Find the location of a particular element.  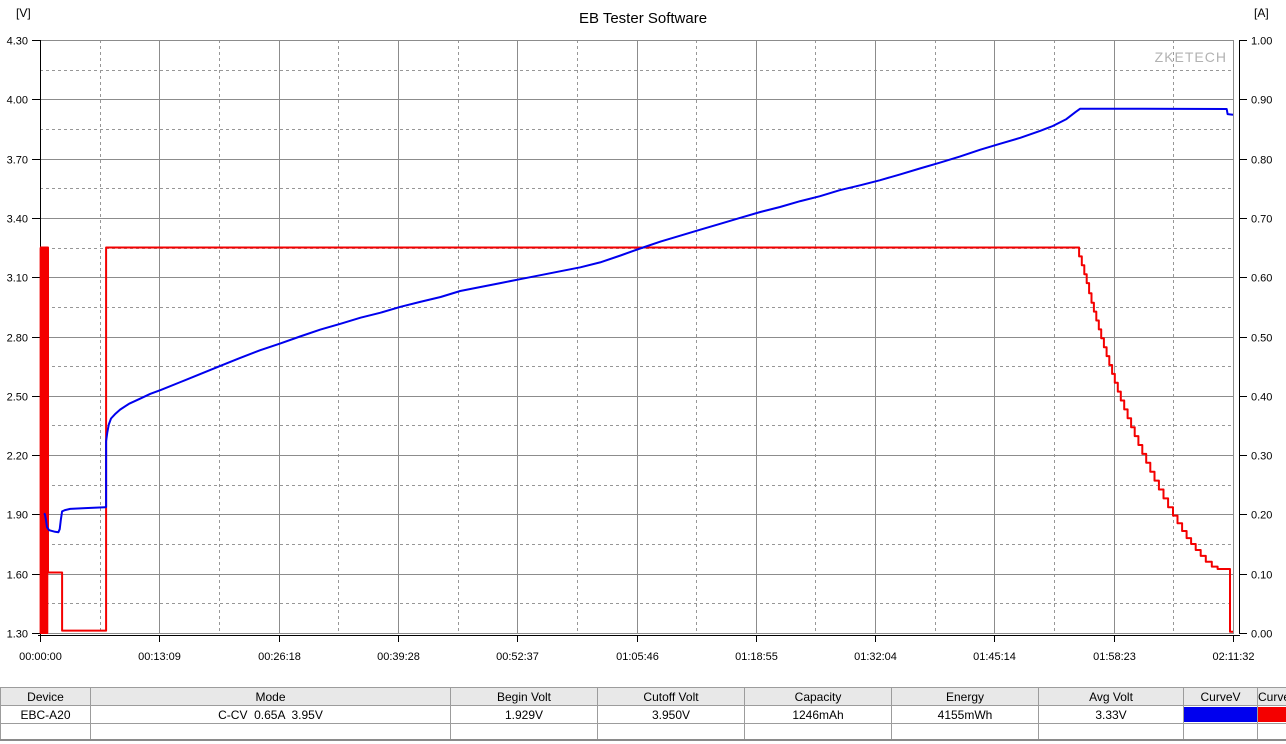

cutoff-volt-value: 3.950V is located at coordinates (671, 714).